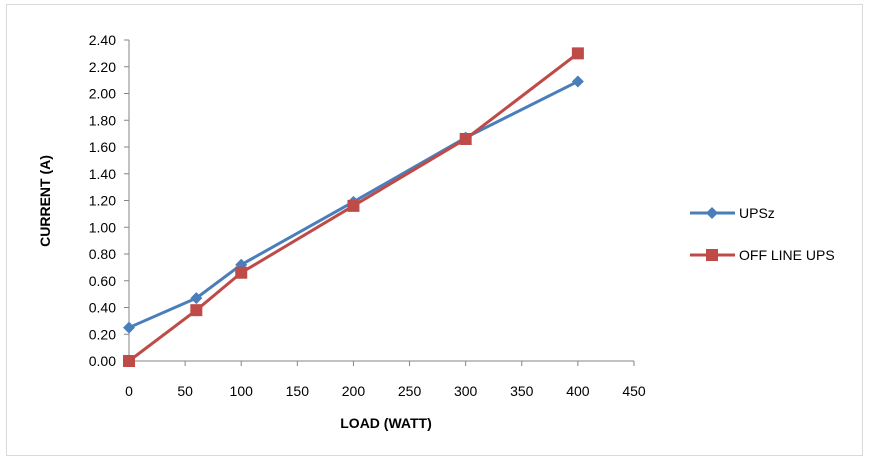  What do you see at coordinates (102, 361) in the screenshot?
I see `y-tick-label: 0.00` at bounding box center [102, 361].